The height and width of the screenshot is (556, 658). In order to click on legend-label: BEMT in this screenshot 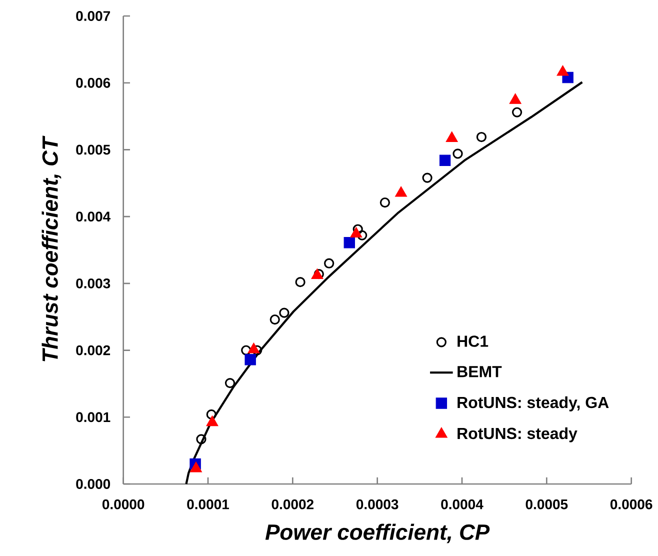, I will do `click(480, 372)`.